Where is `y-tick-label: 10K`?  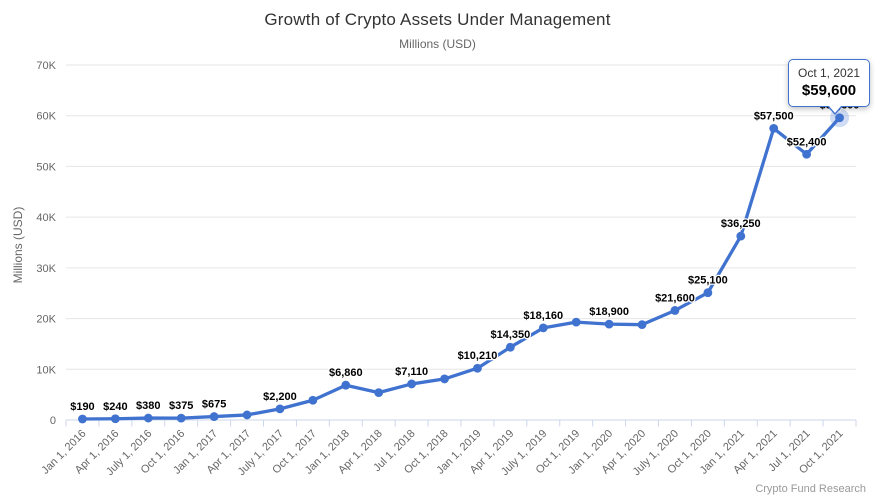
y-tick-label: 10K is located at coordinates (46, 370).